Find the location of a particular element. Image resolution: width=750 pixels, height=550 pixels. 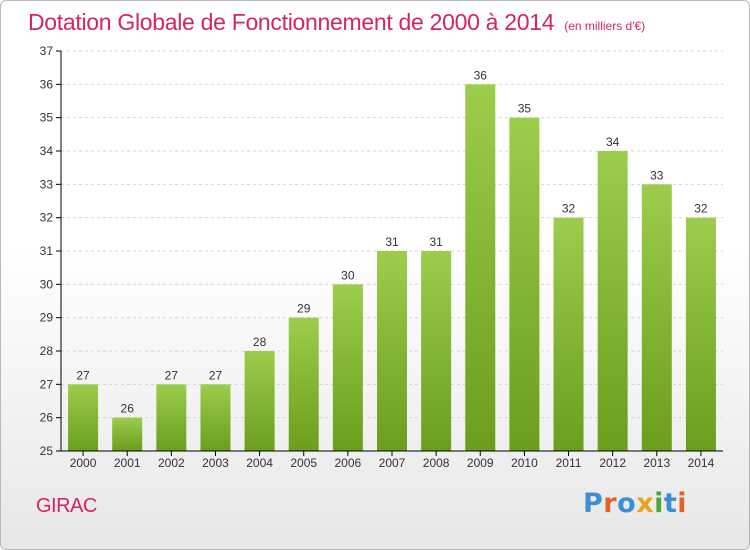

data-label-2005: 29 is located at coordinates (304, 309).